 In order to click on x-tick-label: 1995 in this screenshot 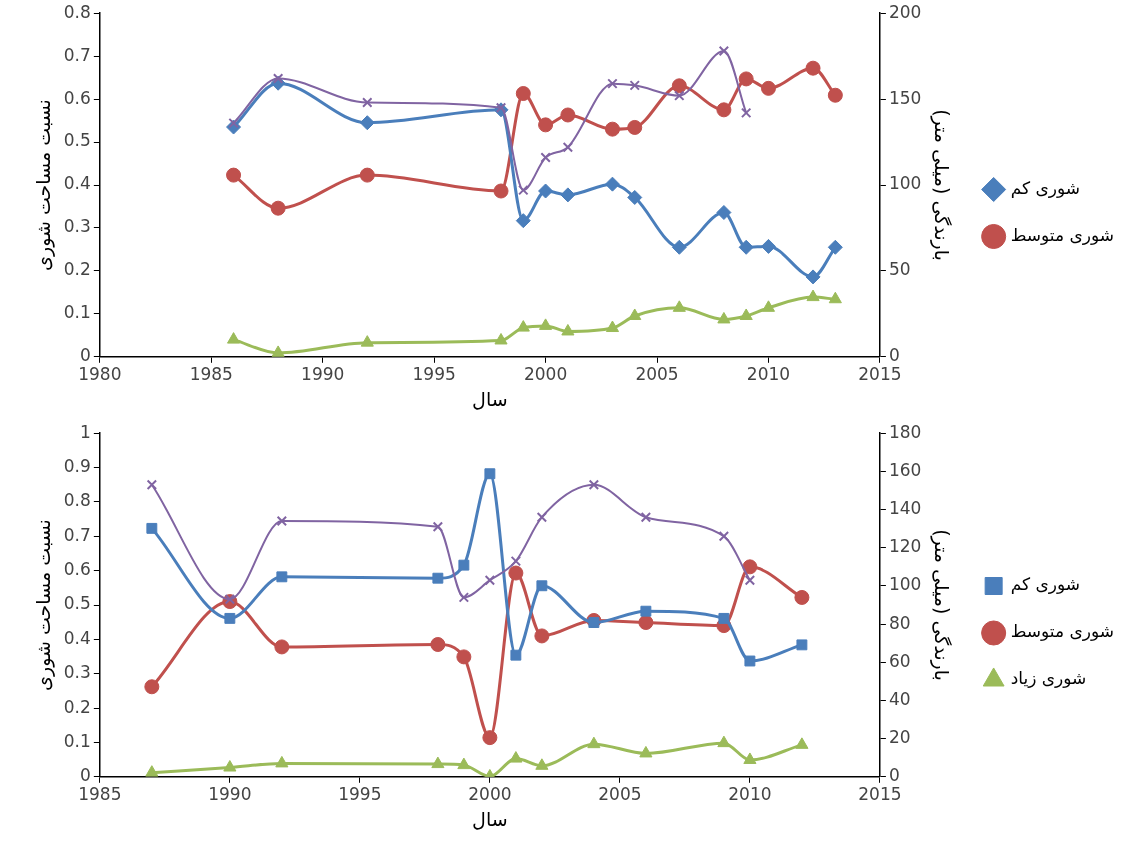, I will do `click(360, 794)`.